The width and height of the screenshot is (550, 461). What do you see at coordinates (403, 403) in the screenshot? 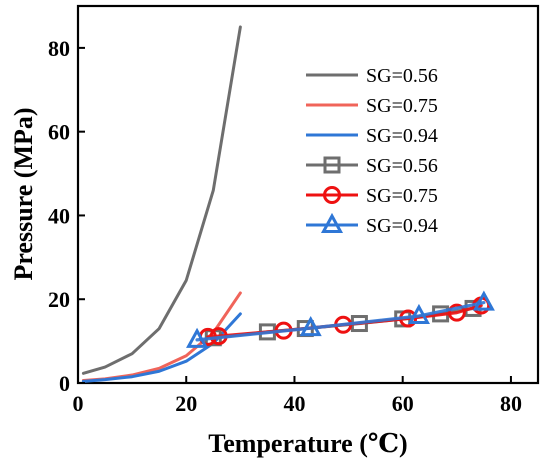
I see `x-tick-label: 60` at bounding box center [403, 403].